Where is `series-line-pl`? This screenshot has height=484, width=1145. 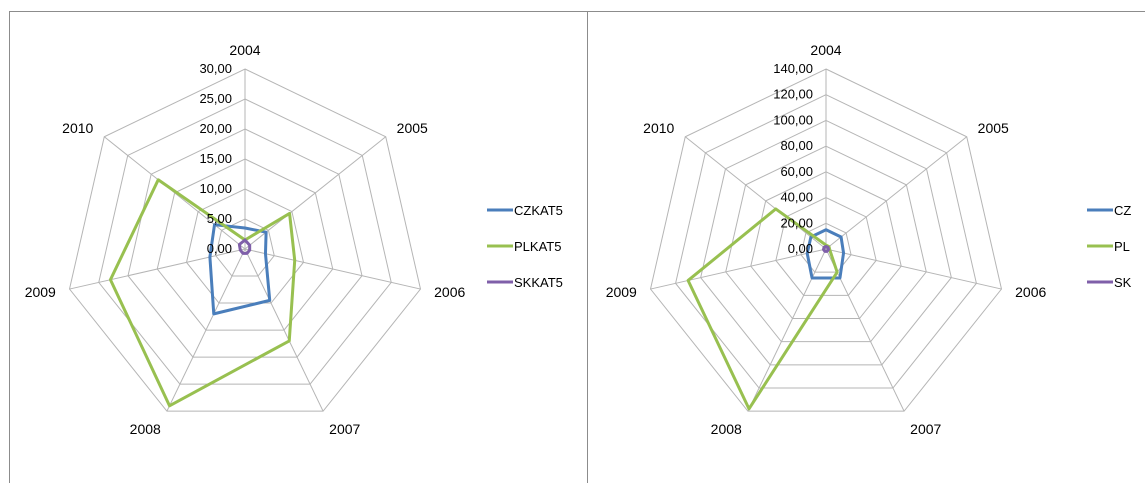
series-line-pl is located at coordinates (762, 309).